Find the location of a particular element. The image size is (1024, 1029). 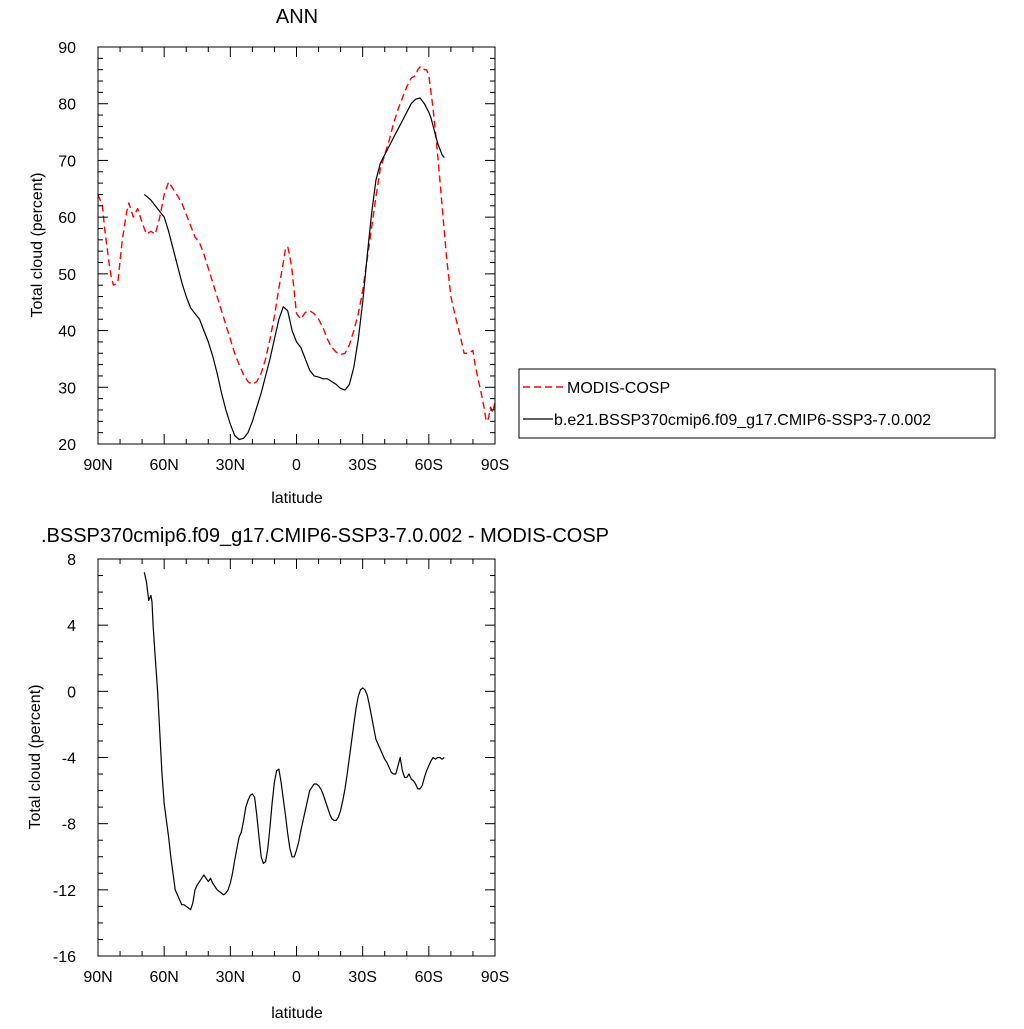

chart-top-xtick-label: 90S is located at coordinates (495, 465).